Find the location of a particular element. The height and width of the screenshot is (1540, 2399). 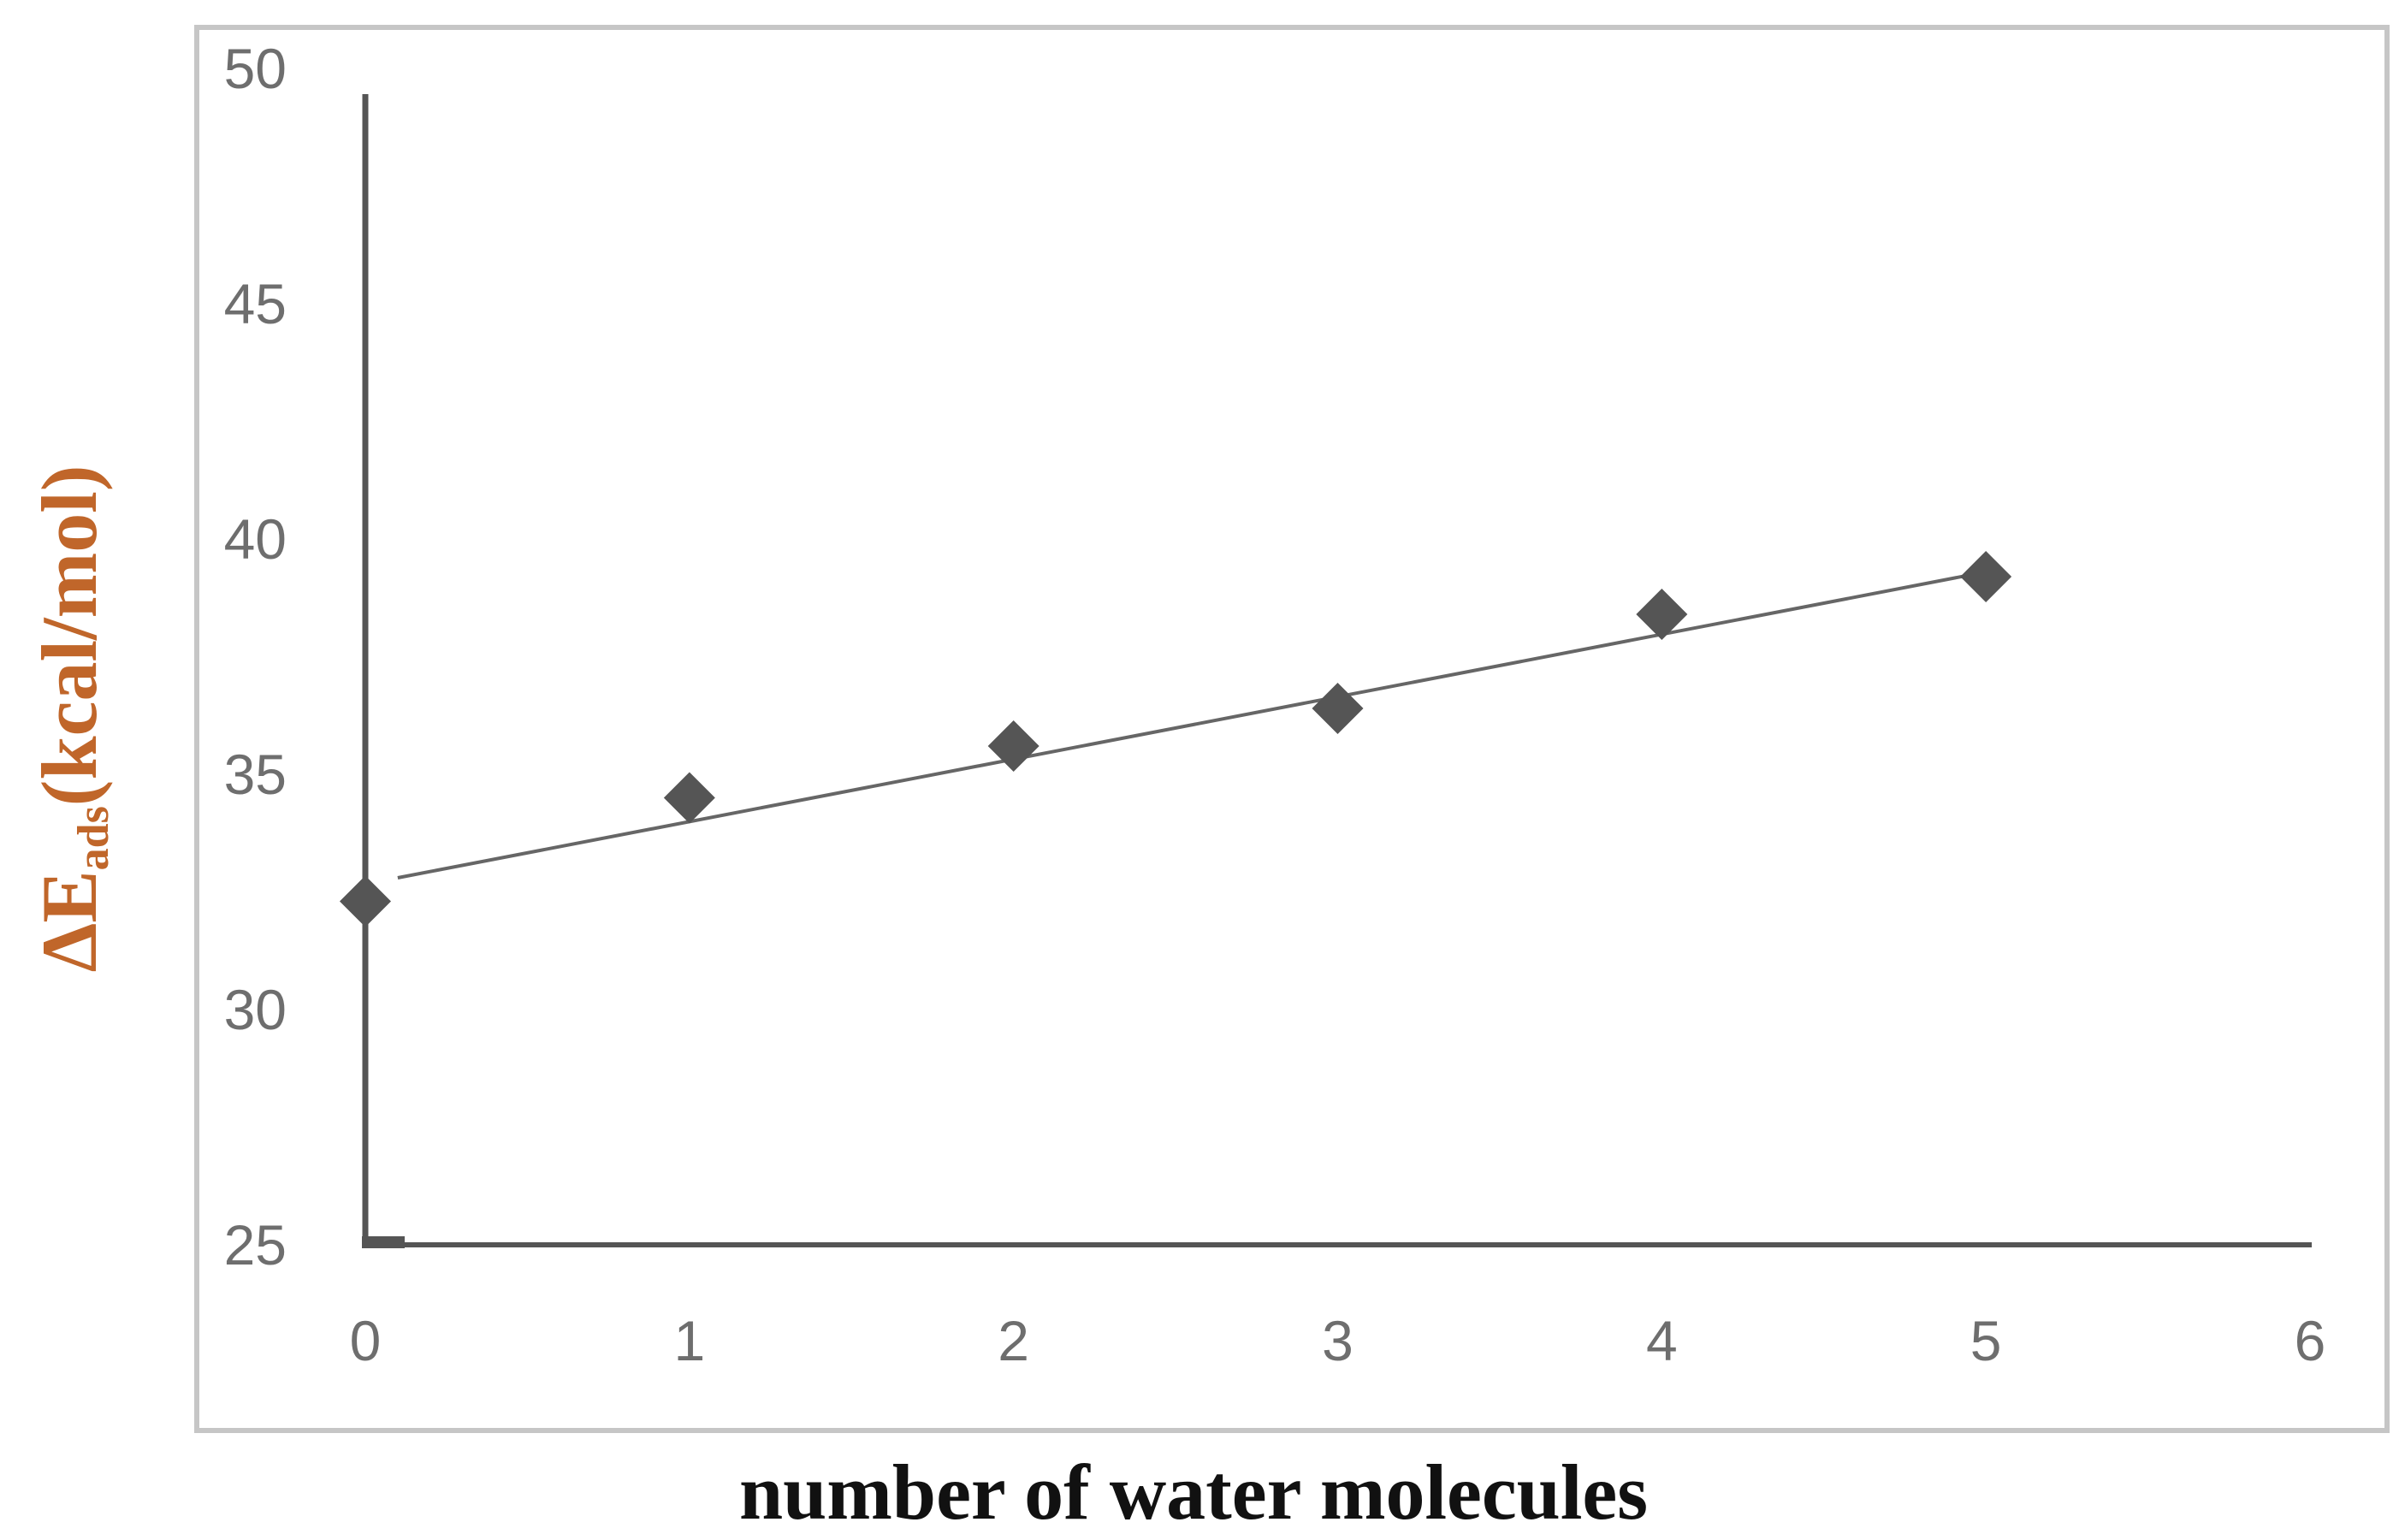

y-tick-label: 35 is located at coordinates (255, 774).